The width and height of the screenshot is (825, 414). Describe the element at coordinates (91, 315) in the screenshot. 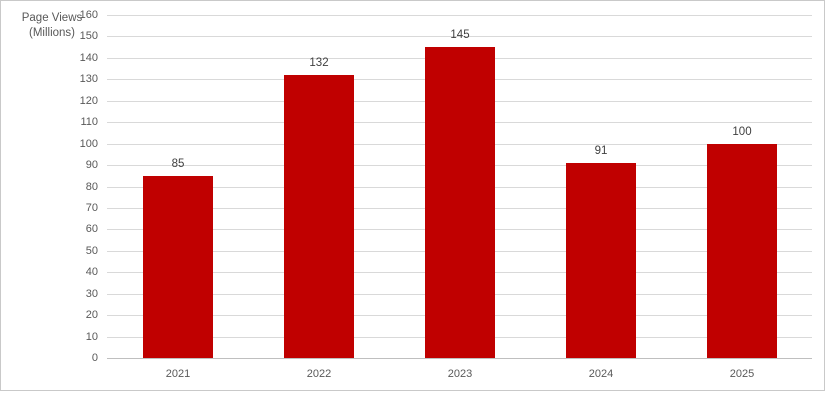

I see `y-tick-label: 20` at that location.